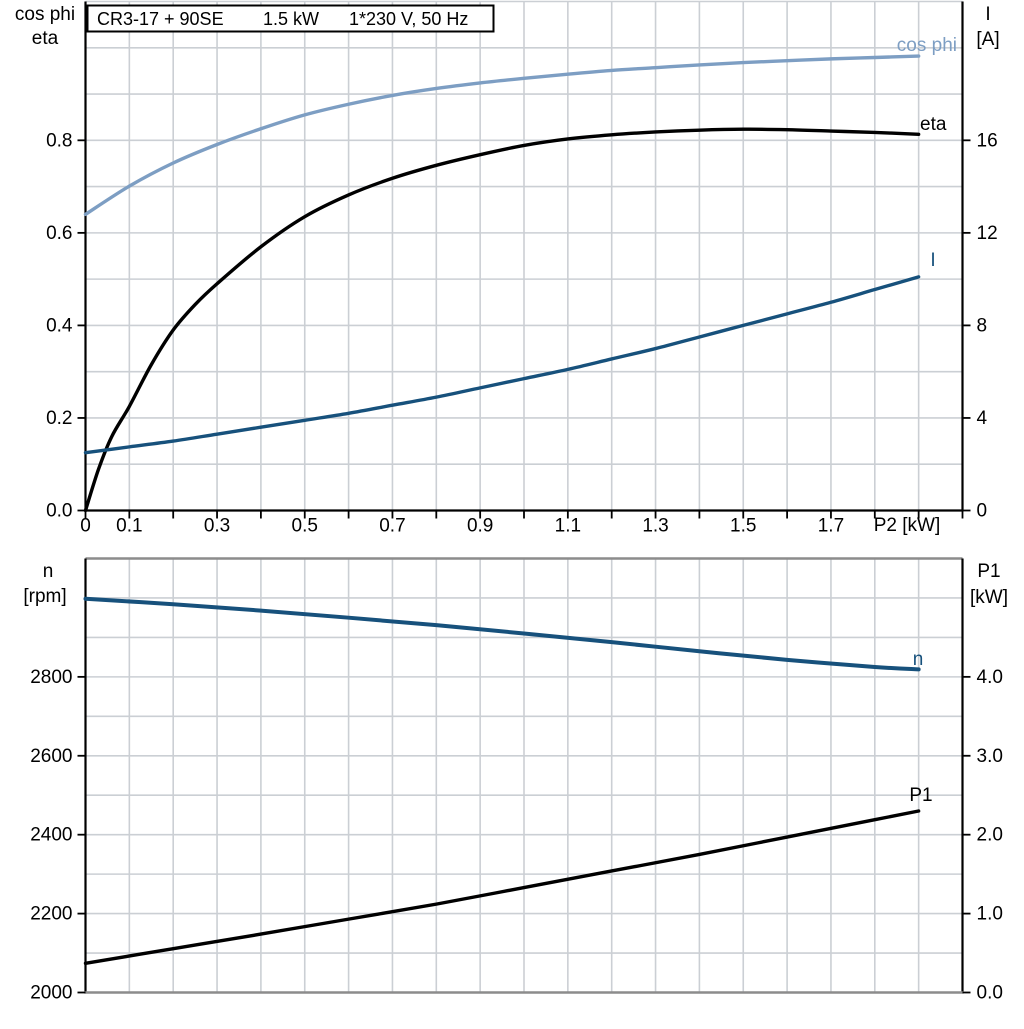 The height and width of the screenshot is (1029, 1024). What do you see at coordinates (982, 511) in the screenshot?
I see `right-tick-label: 0` at bounding box center [982, 511].